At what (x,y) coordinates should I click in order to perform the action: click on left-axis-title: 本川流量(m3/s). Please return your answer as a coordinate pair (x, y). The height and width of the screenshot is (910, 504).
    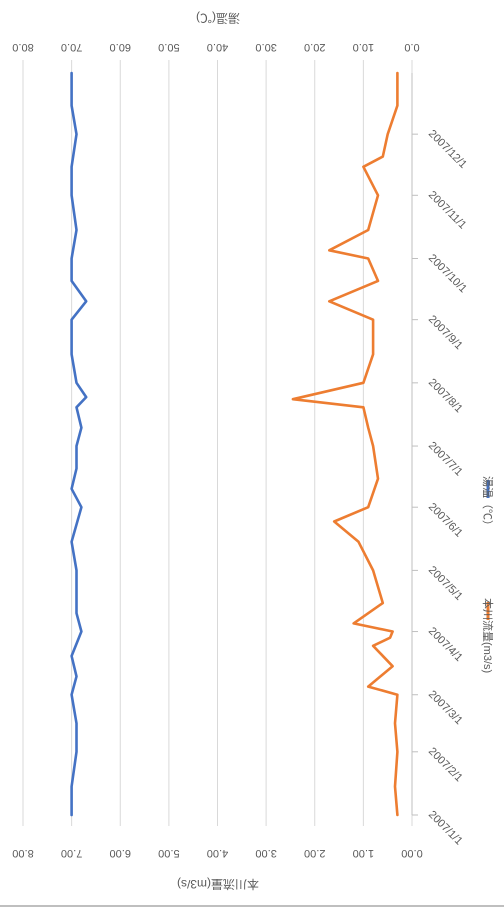
    Looking at the image, I should click on (218, 884).